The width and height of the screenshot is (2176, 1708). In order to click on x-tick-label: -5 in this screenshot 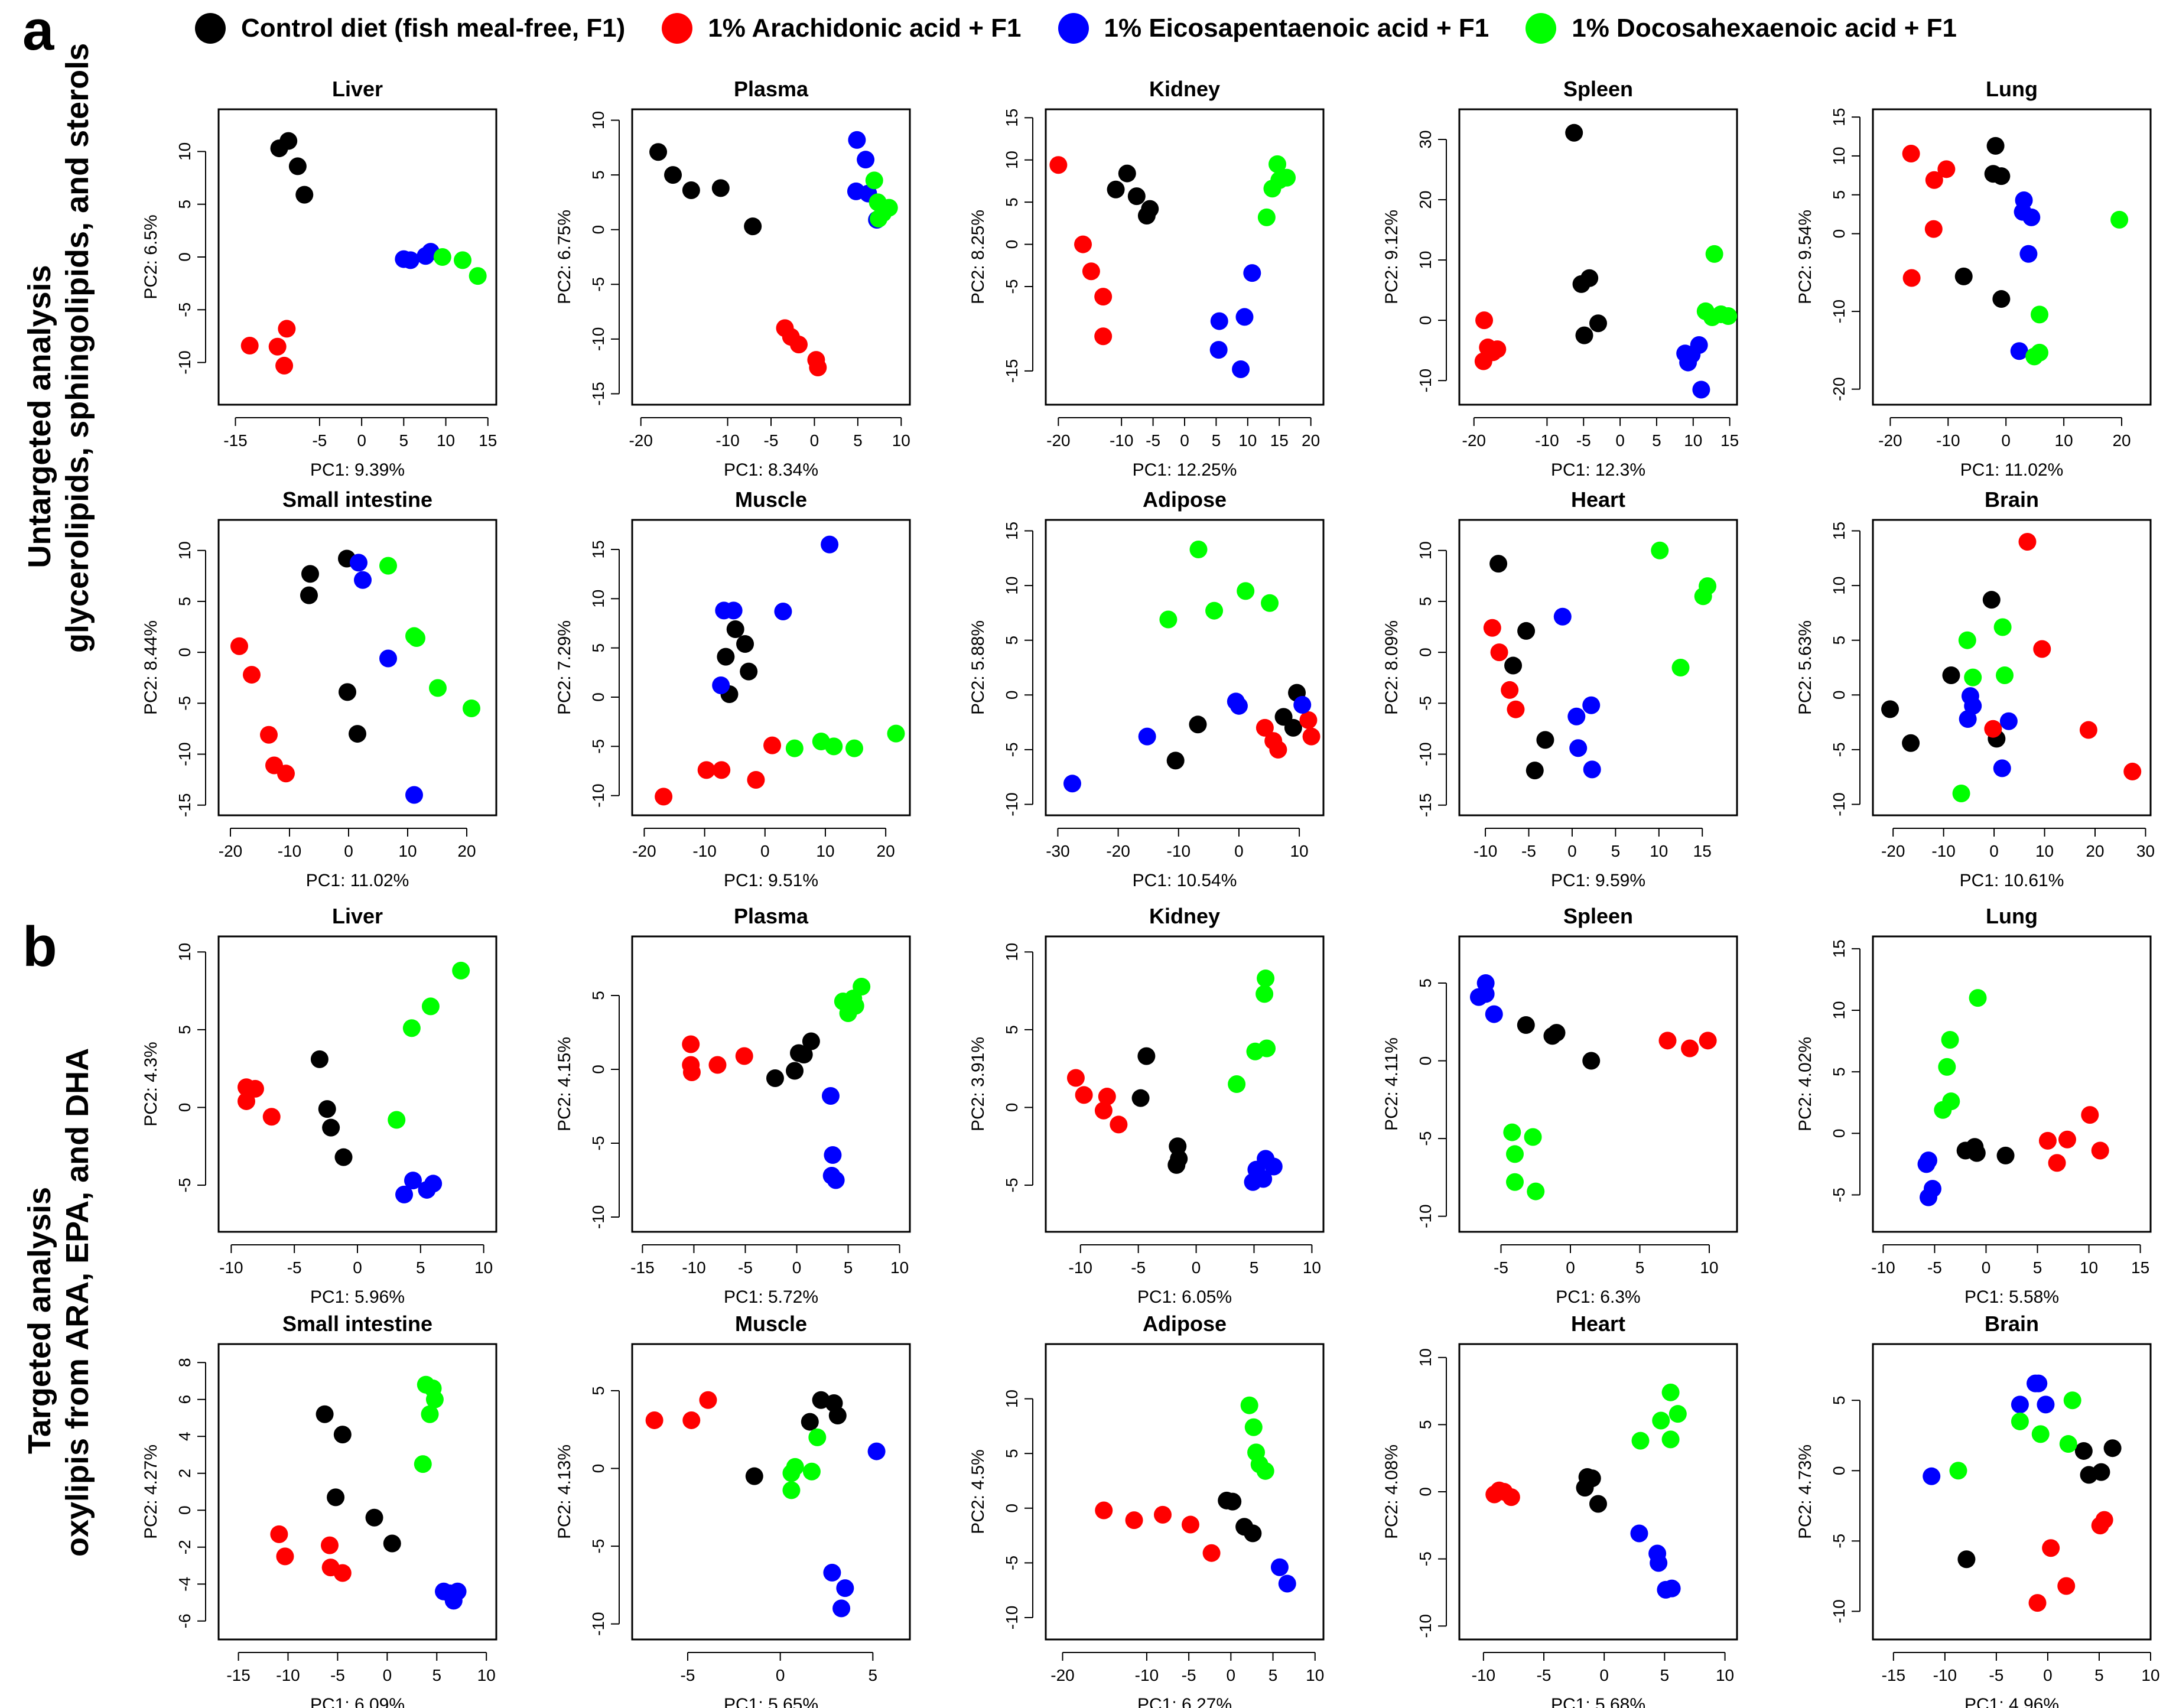, I will do `click(337, 1675)`.